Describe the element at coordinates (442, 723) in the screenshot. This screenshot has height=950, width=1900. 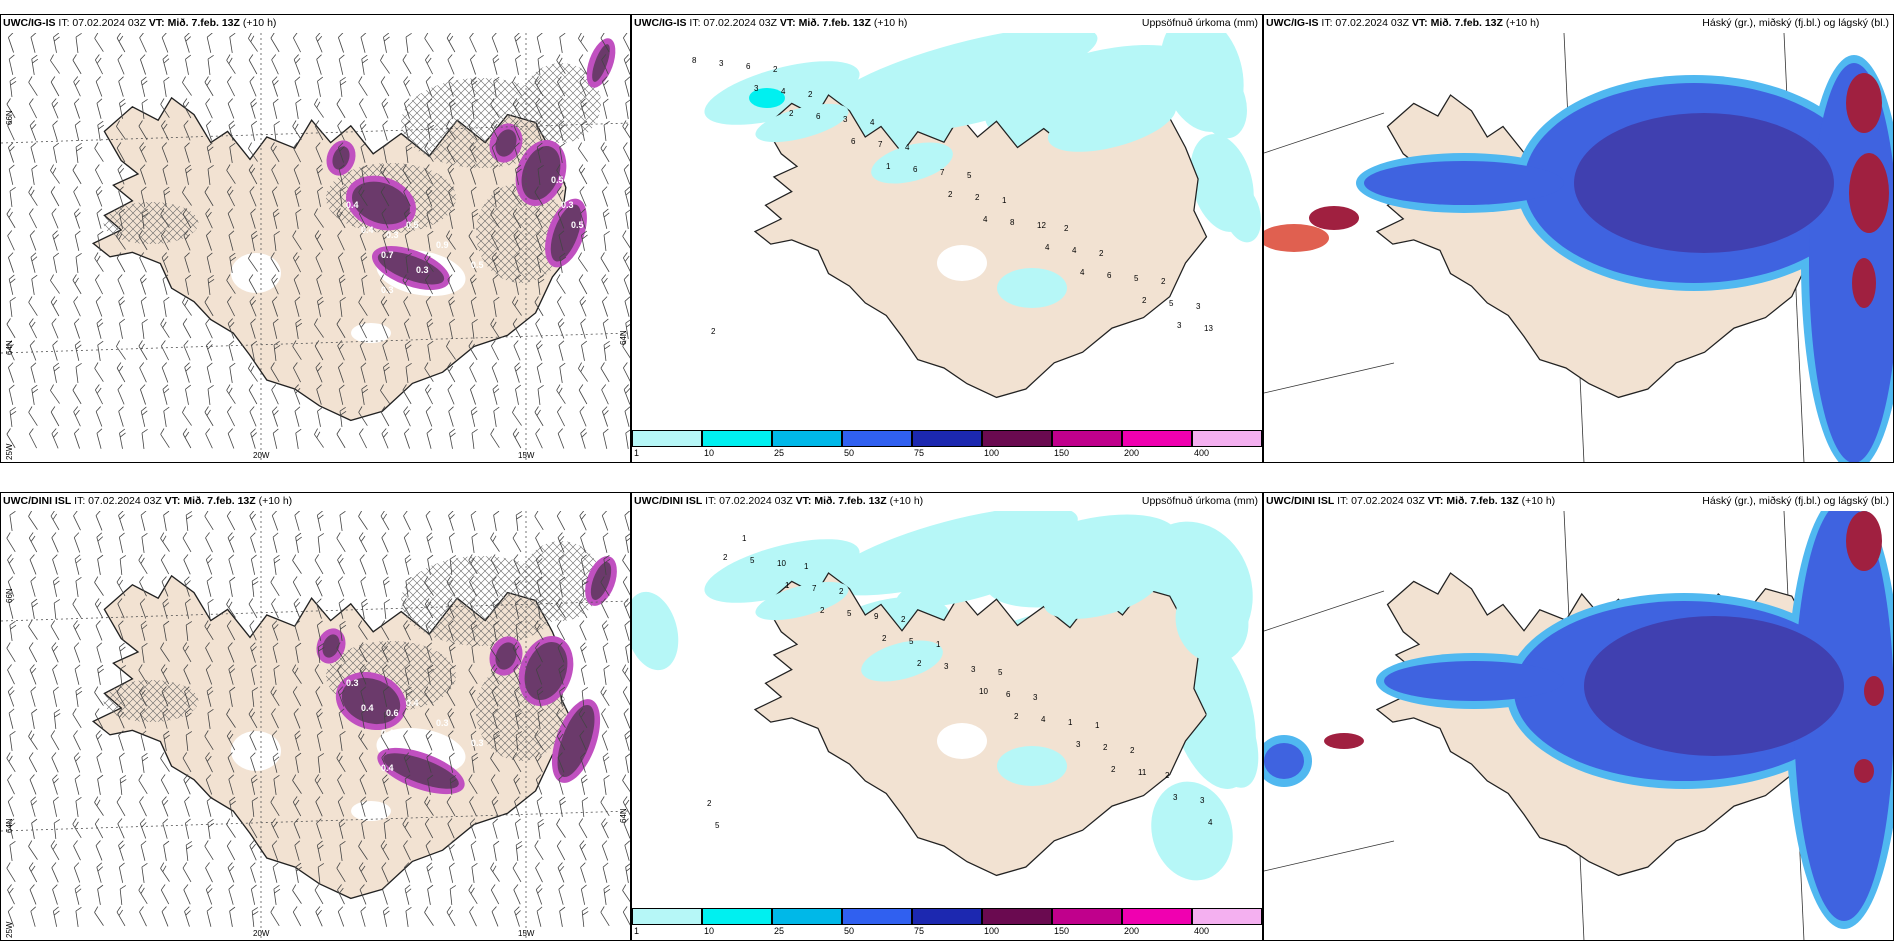
I see `precip-value-label: 0.3` at that location.